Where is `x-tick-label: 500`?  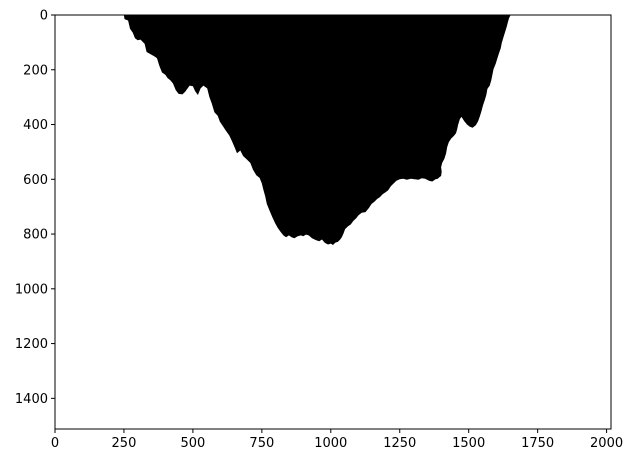
x-tick-label: 500 is located at coordinates (192, 443).